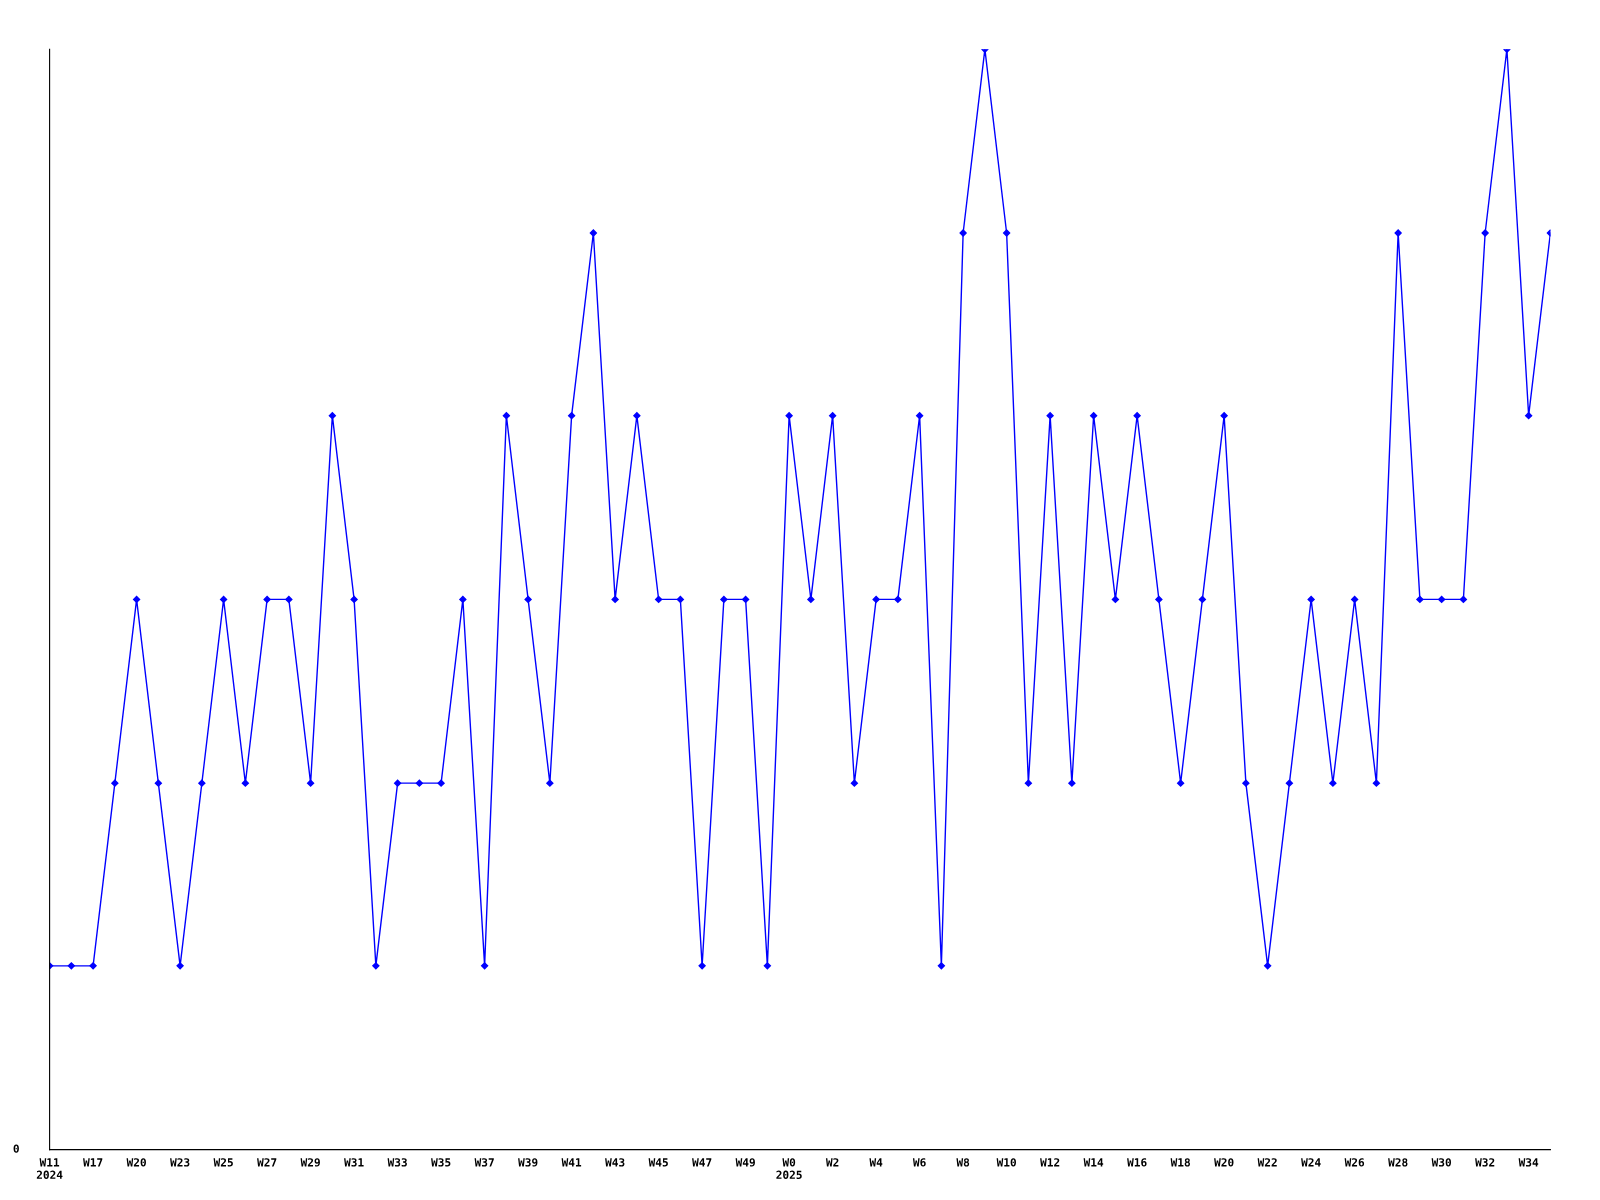 The width and height of the screenshot is (1600, 1200). I want to click on x-tick-label: W39, so click(528, 1162).